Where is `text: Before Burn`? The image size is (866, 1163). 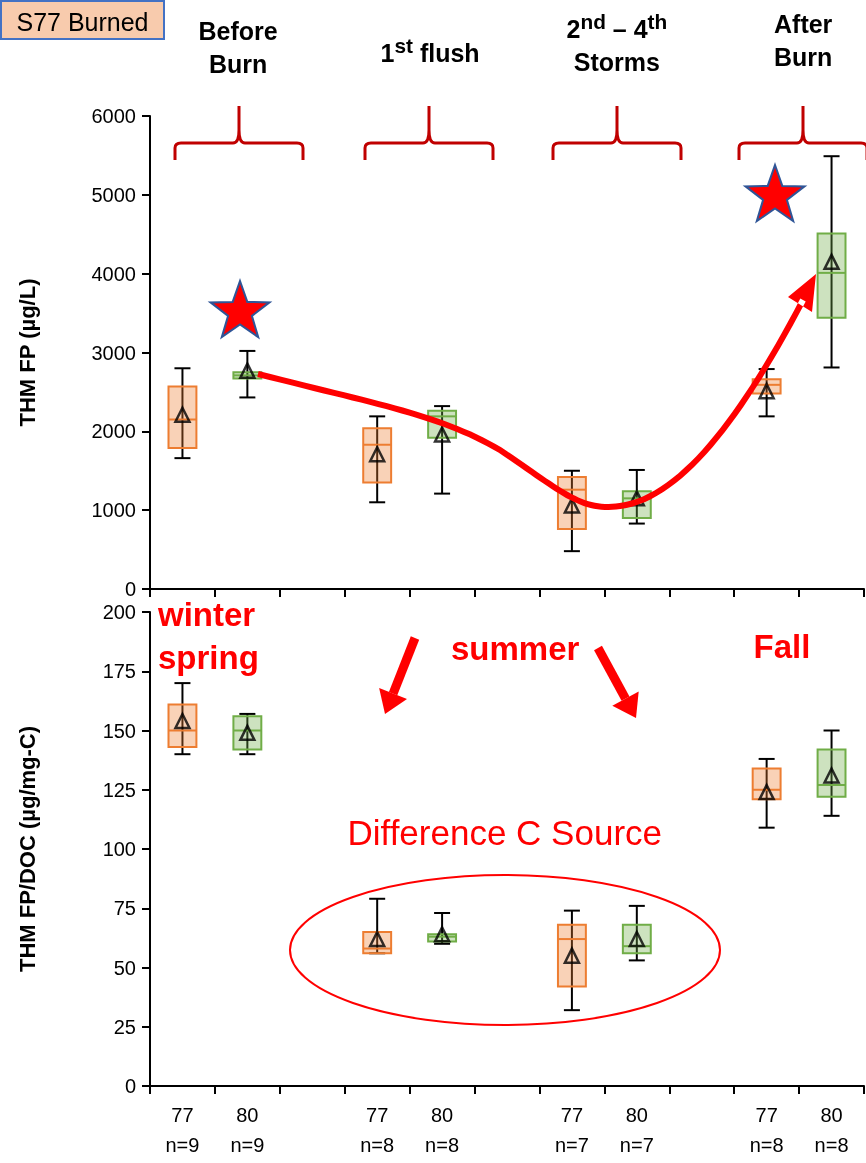 text: Before Burn is located at coordinates (238, 48).